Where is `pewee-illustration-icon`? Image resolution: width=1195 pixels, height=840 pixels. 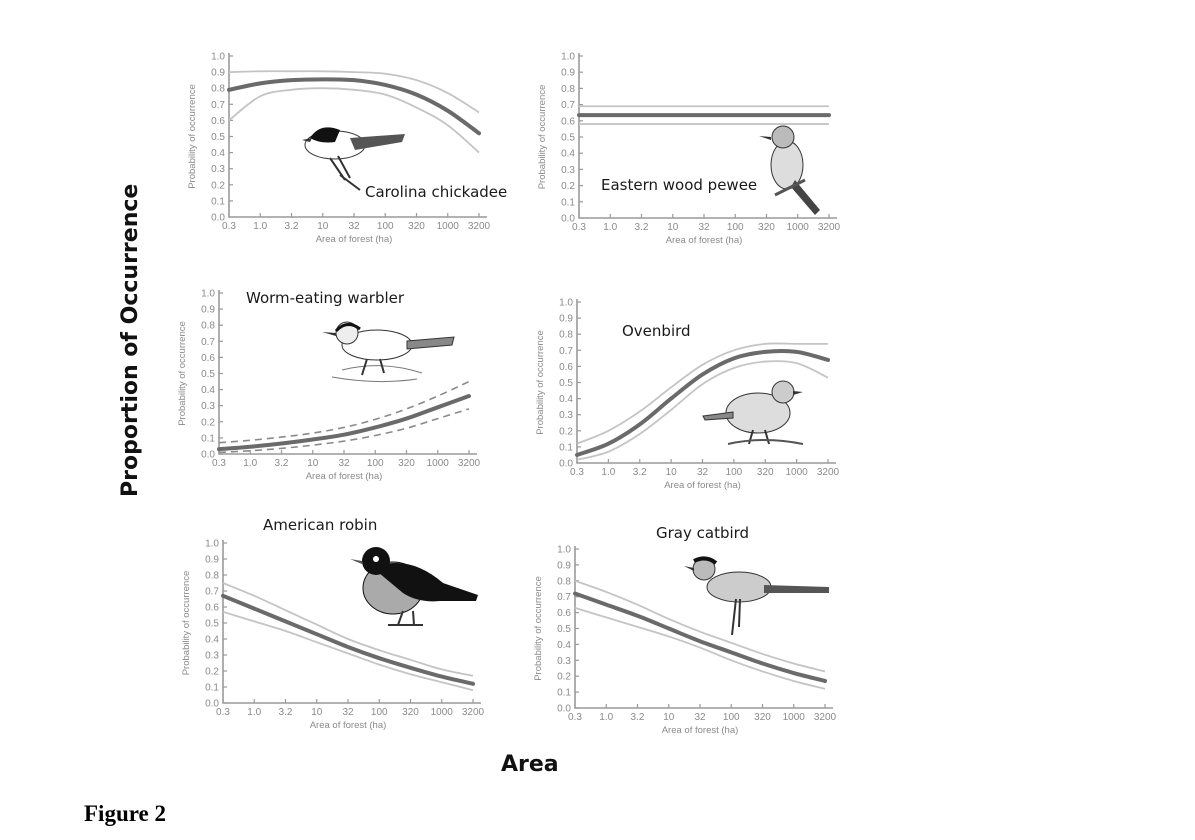 pewee-illustration-icon is located at coordinates (789, 170).